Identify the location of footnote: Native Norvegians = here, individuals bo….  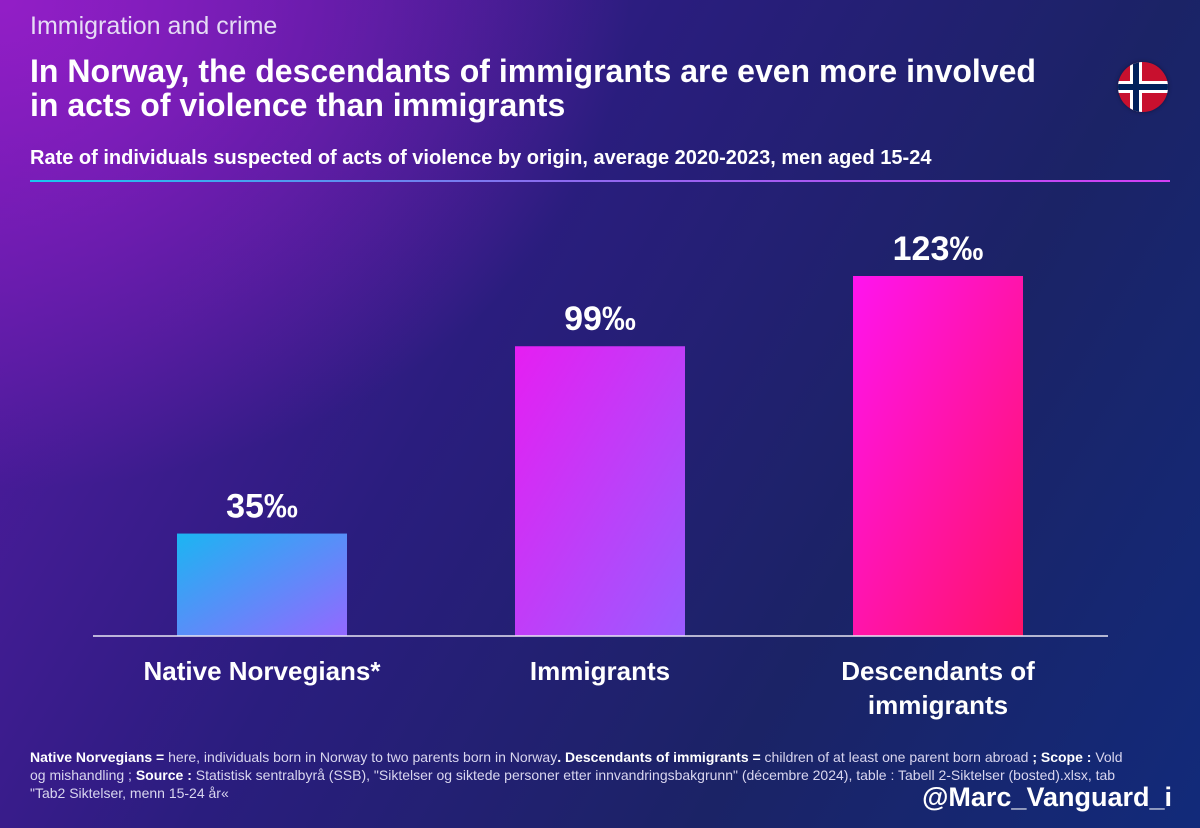
(580, 775).